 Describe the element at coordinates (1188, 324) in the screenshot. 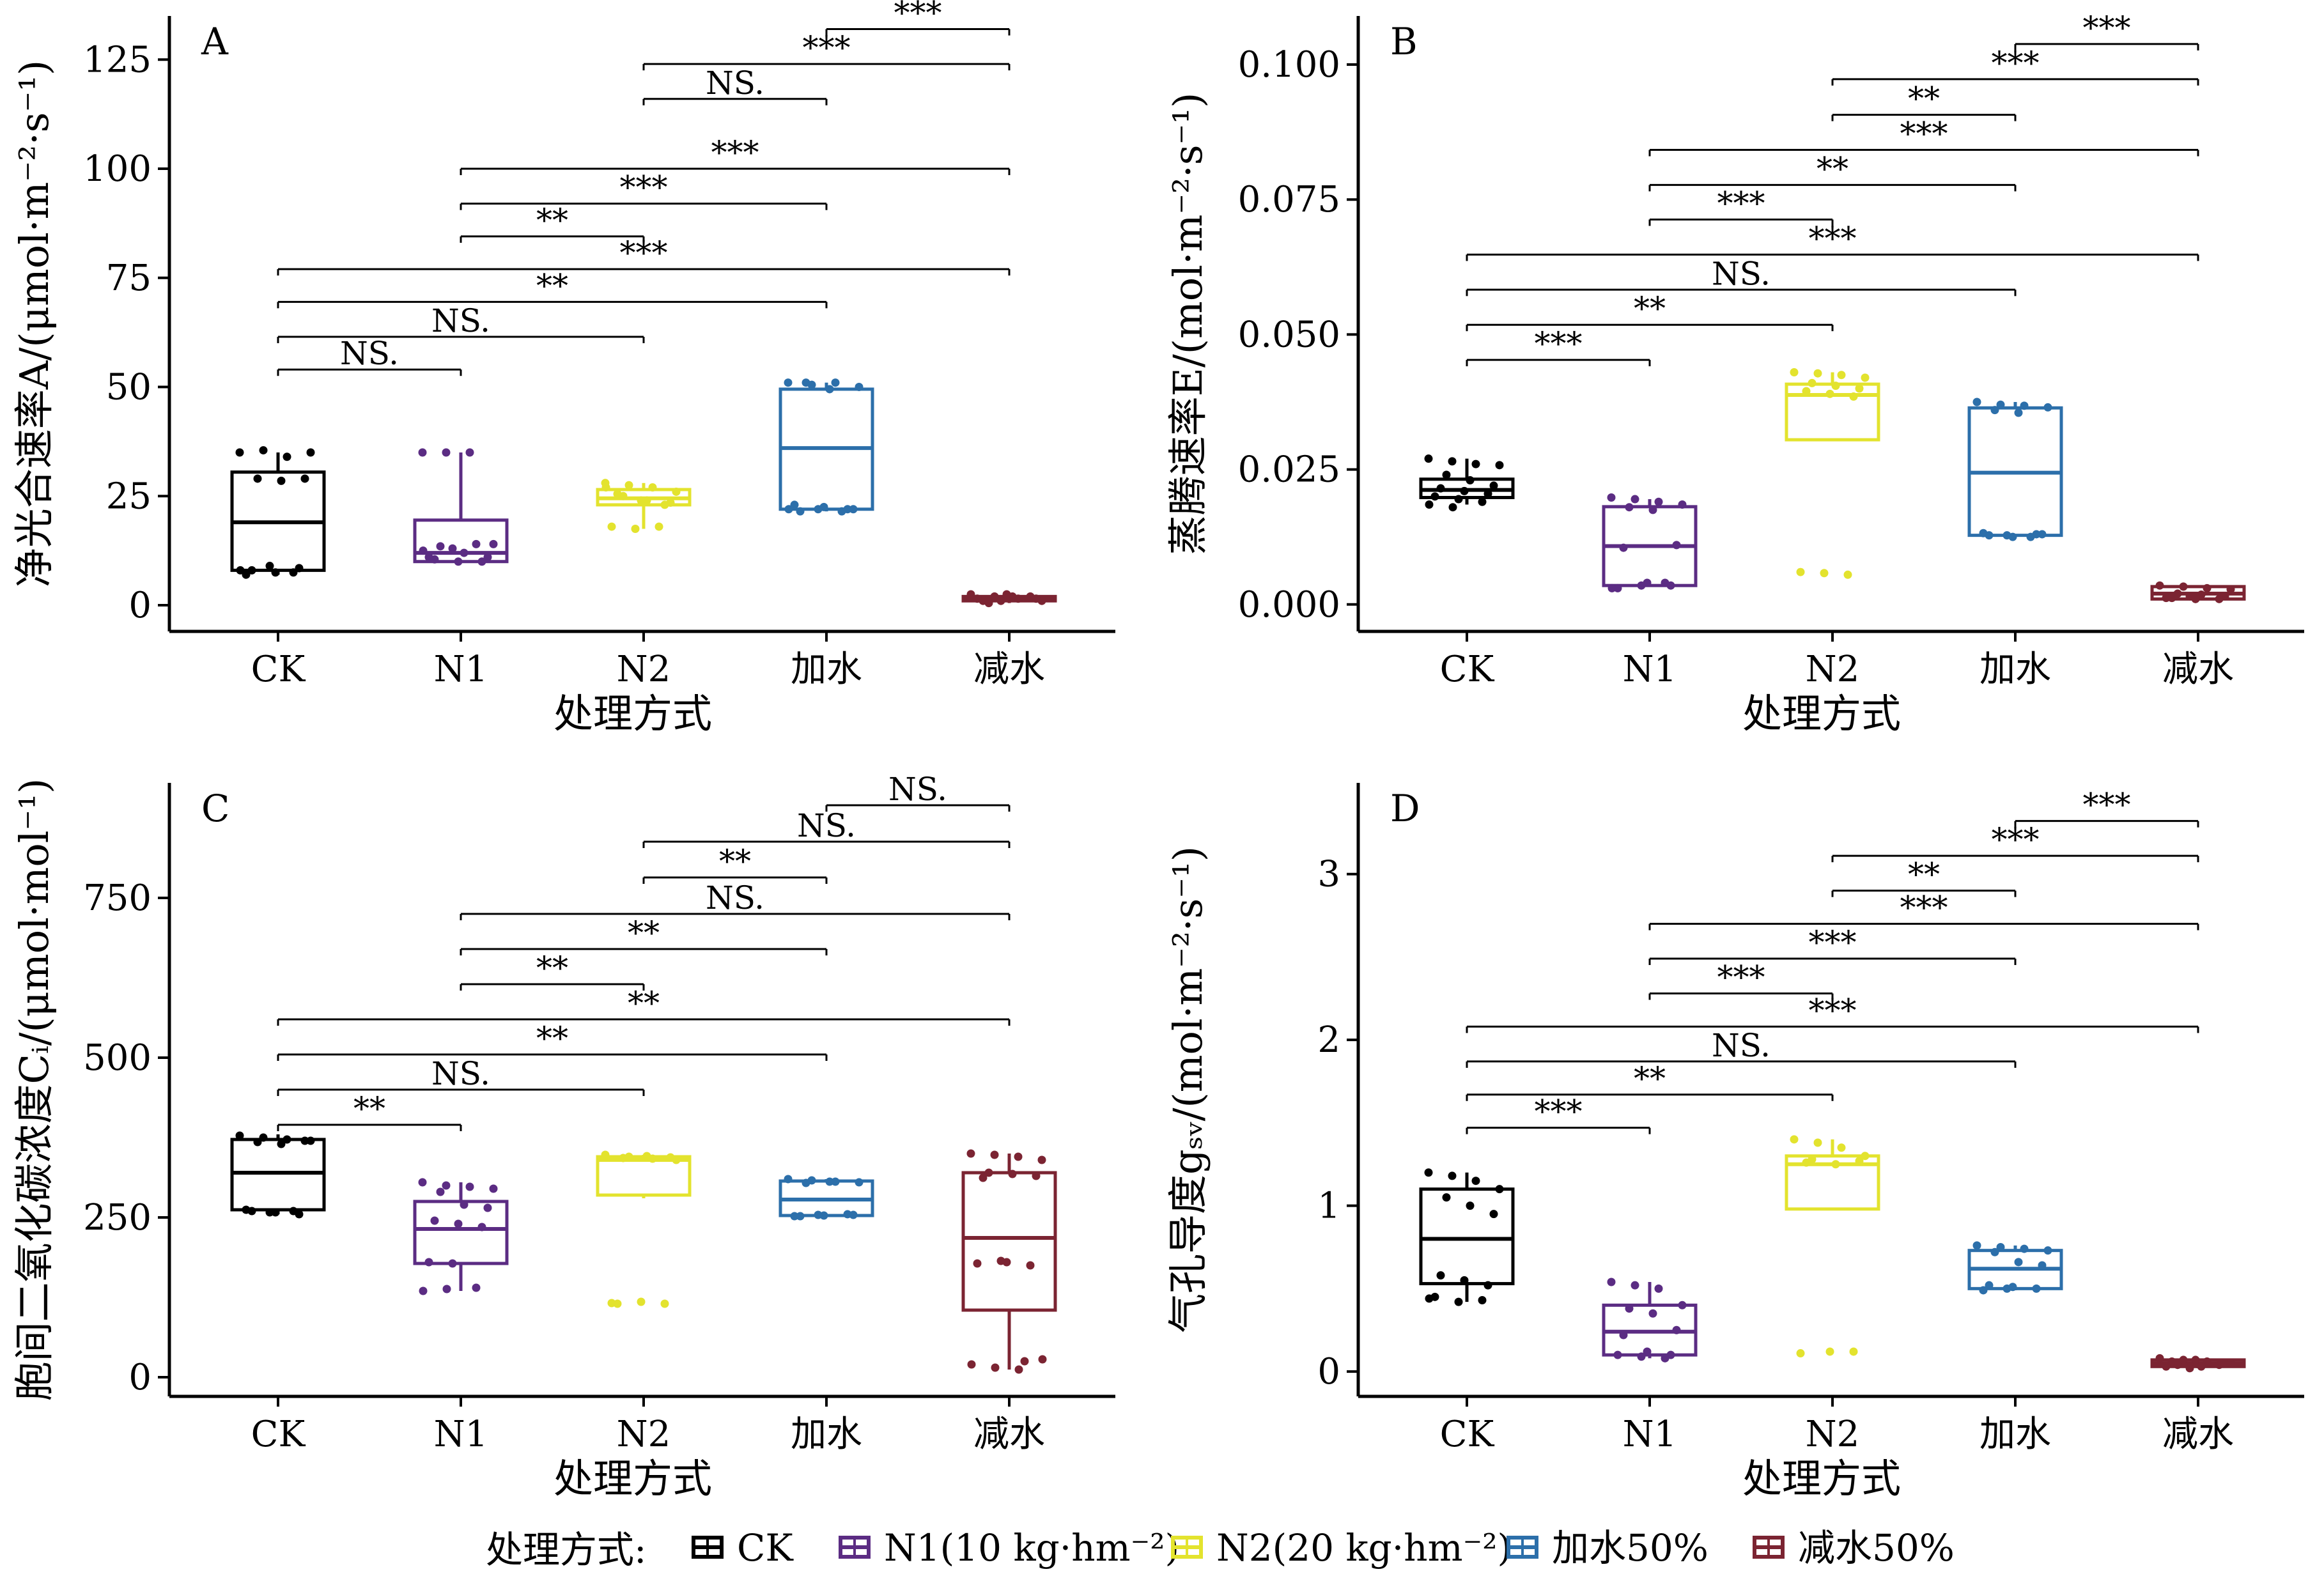

I see `y-axis-label: 蒸腾速率E/(mol·m⁻²·s⁻¹)` at that location.